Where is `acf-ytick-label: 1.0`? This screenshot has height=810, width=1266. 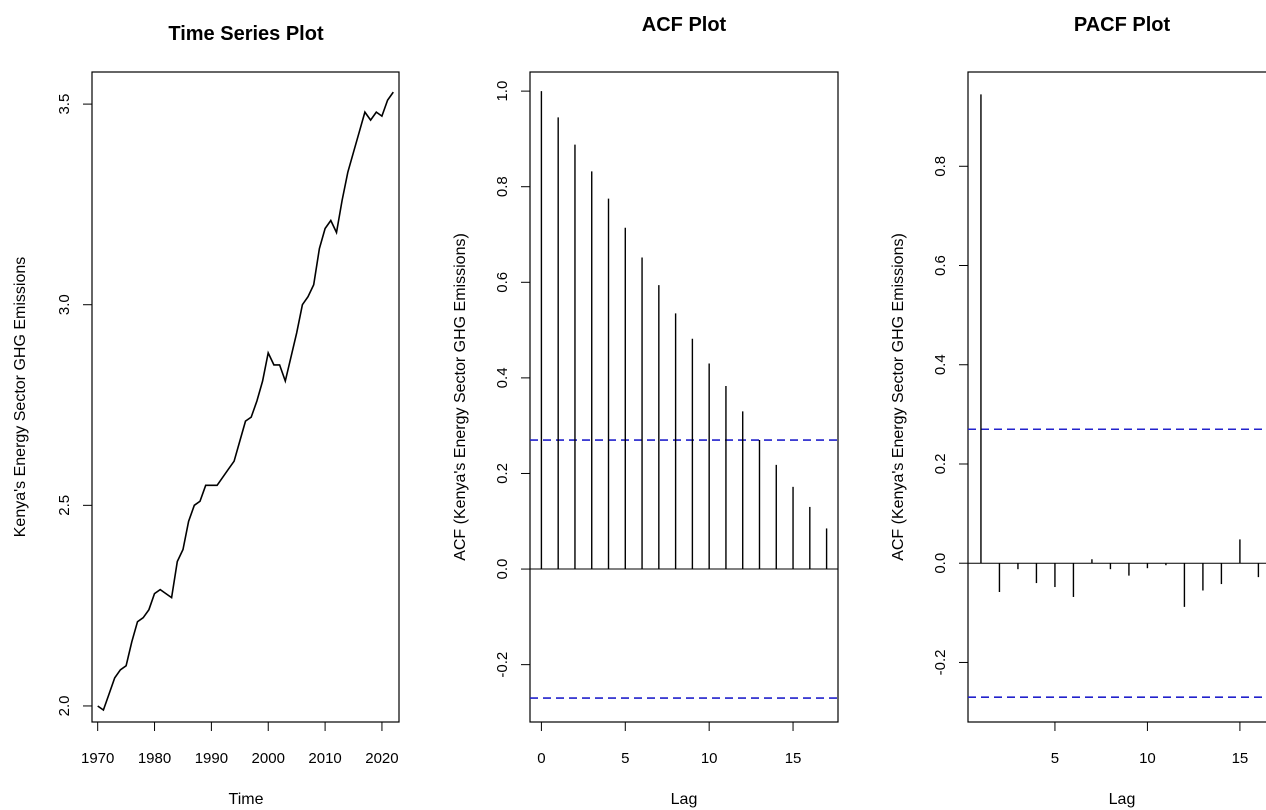 acf-ytick-label: 1.0 is located at coordinates (502, 91).